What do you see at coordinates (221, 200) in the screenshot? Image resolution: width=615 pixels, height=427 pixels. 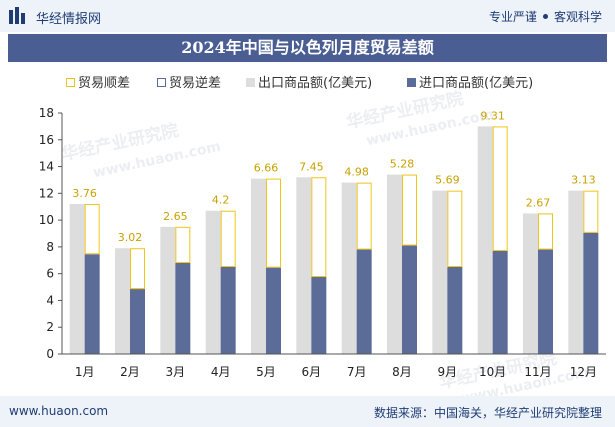 I see `surplus-data-label: 4.2` at bounding box center [221, 200].